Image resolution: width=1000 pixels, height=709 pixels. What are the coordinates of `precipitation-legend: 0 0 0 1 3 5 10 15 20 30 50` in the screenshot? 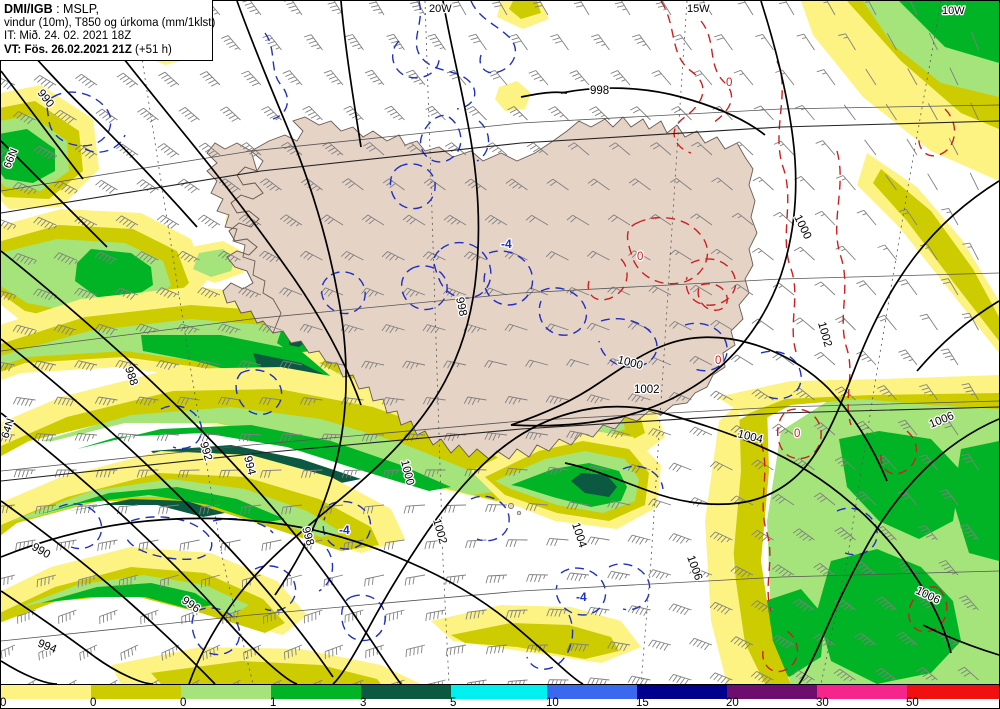 It's located at (500, 696).